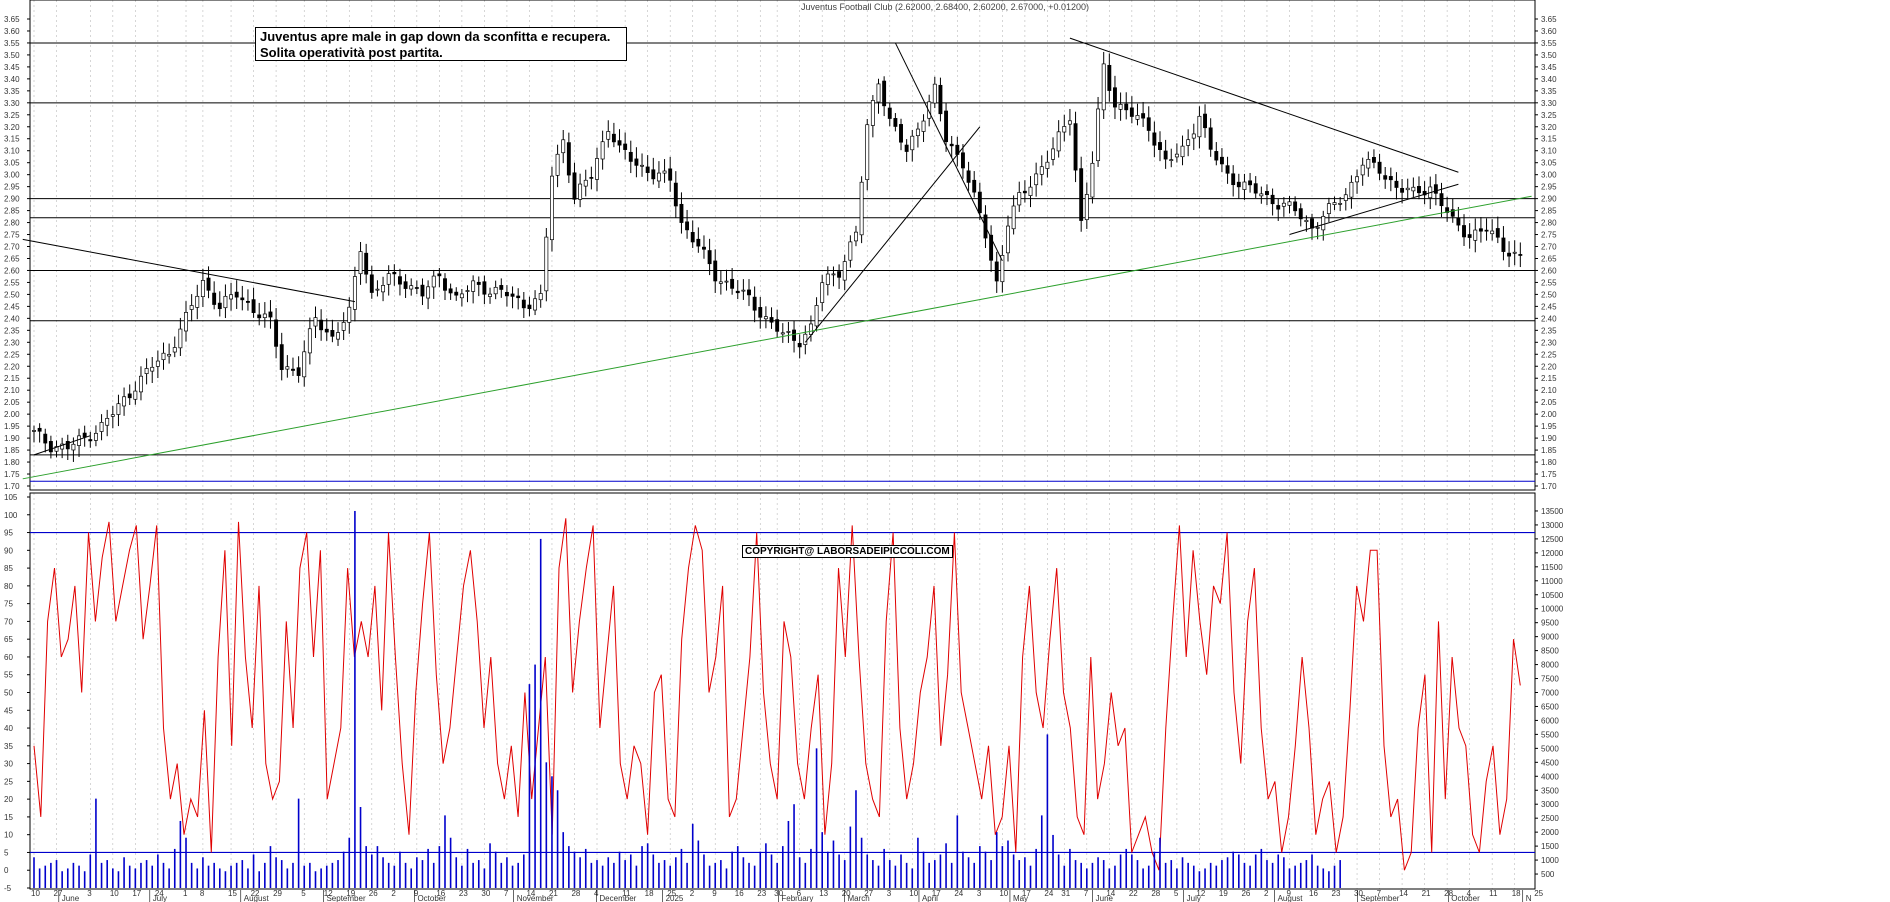  Describe the element at coordinates (8, 888) in the screenshot. I see `oscillator-tick: -5` at that location.